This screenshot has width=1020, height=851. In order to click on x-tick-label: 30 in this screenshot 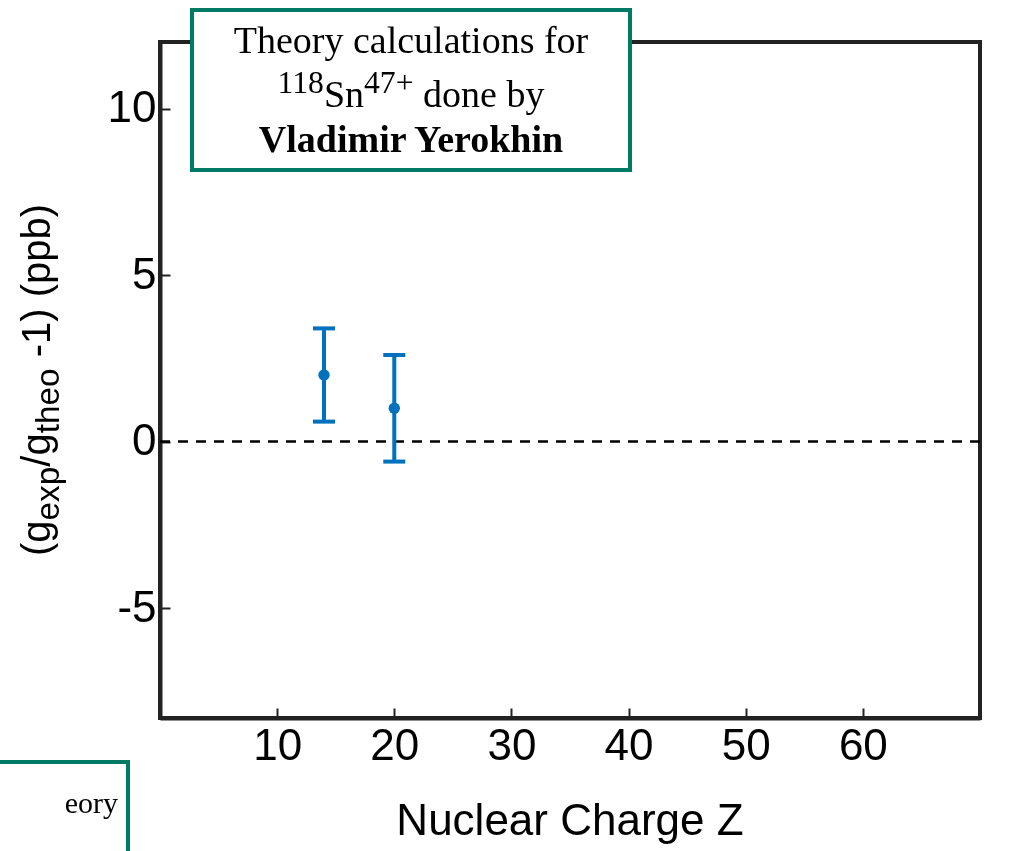, I will do `click(512, 744)`.